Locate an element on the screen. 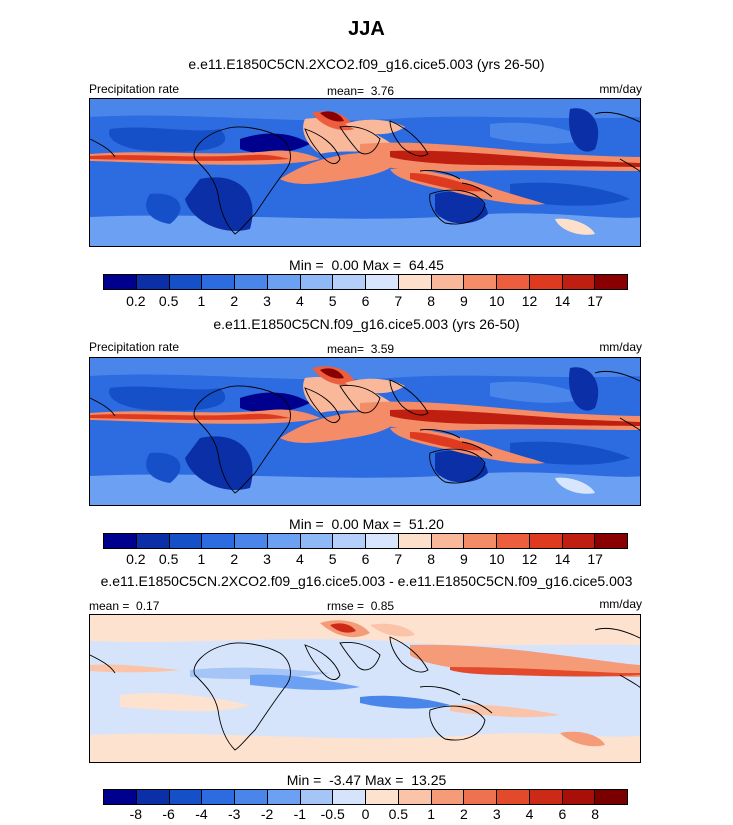 Image resolution: width=733 pixels, height=825 pixels. panel-3-mean-value: 0.17 is located at coordinates (148, 606).